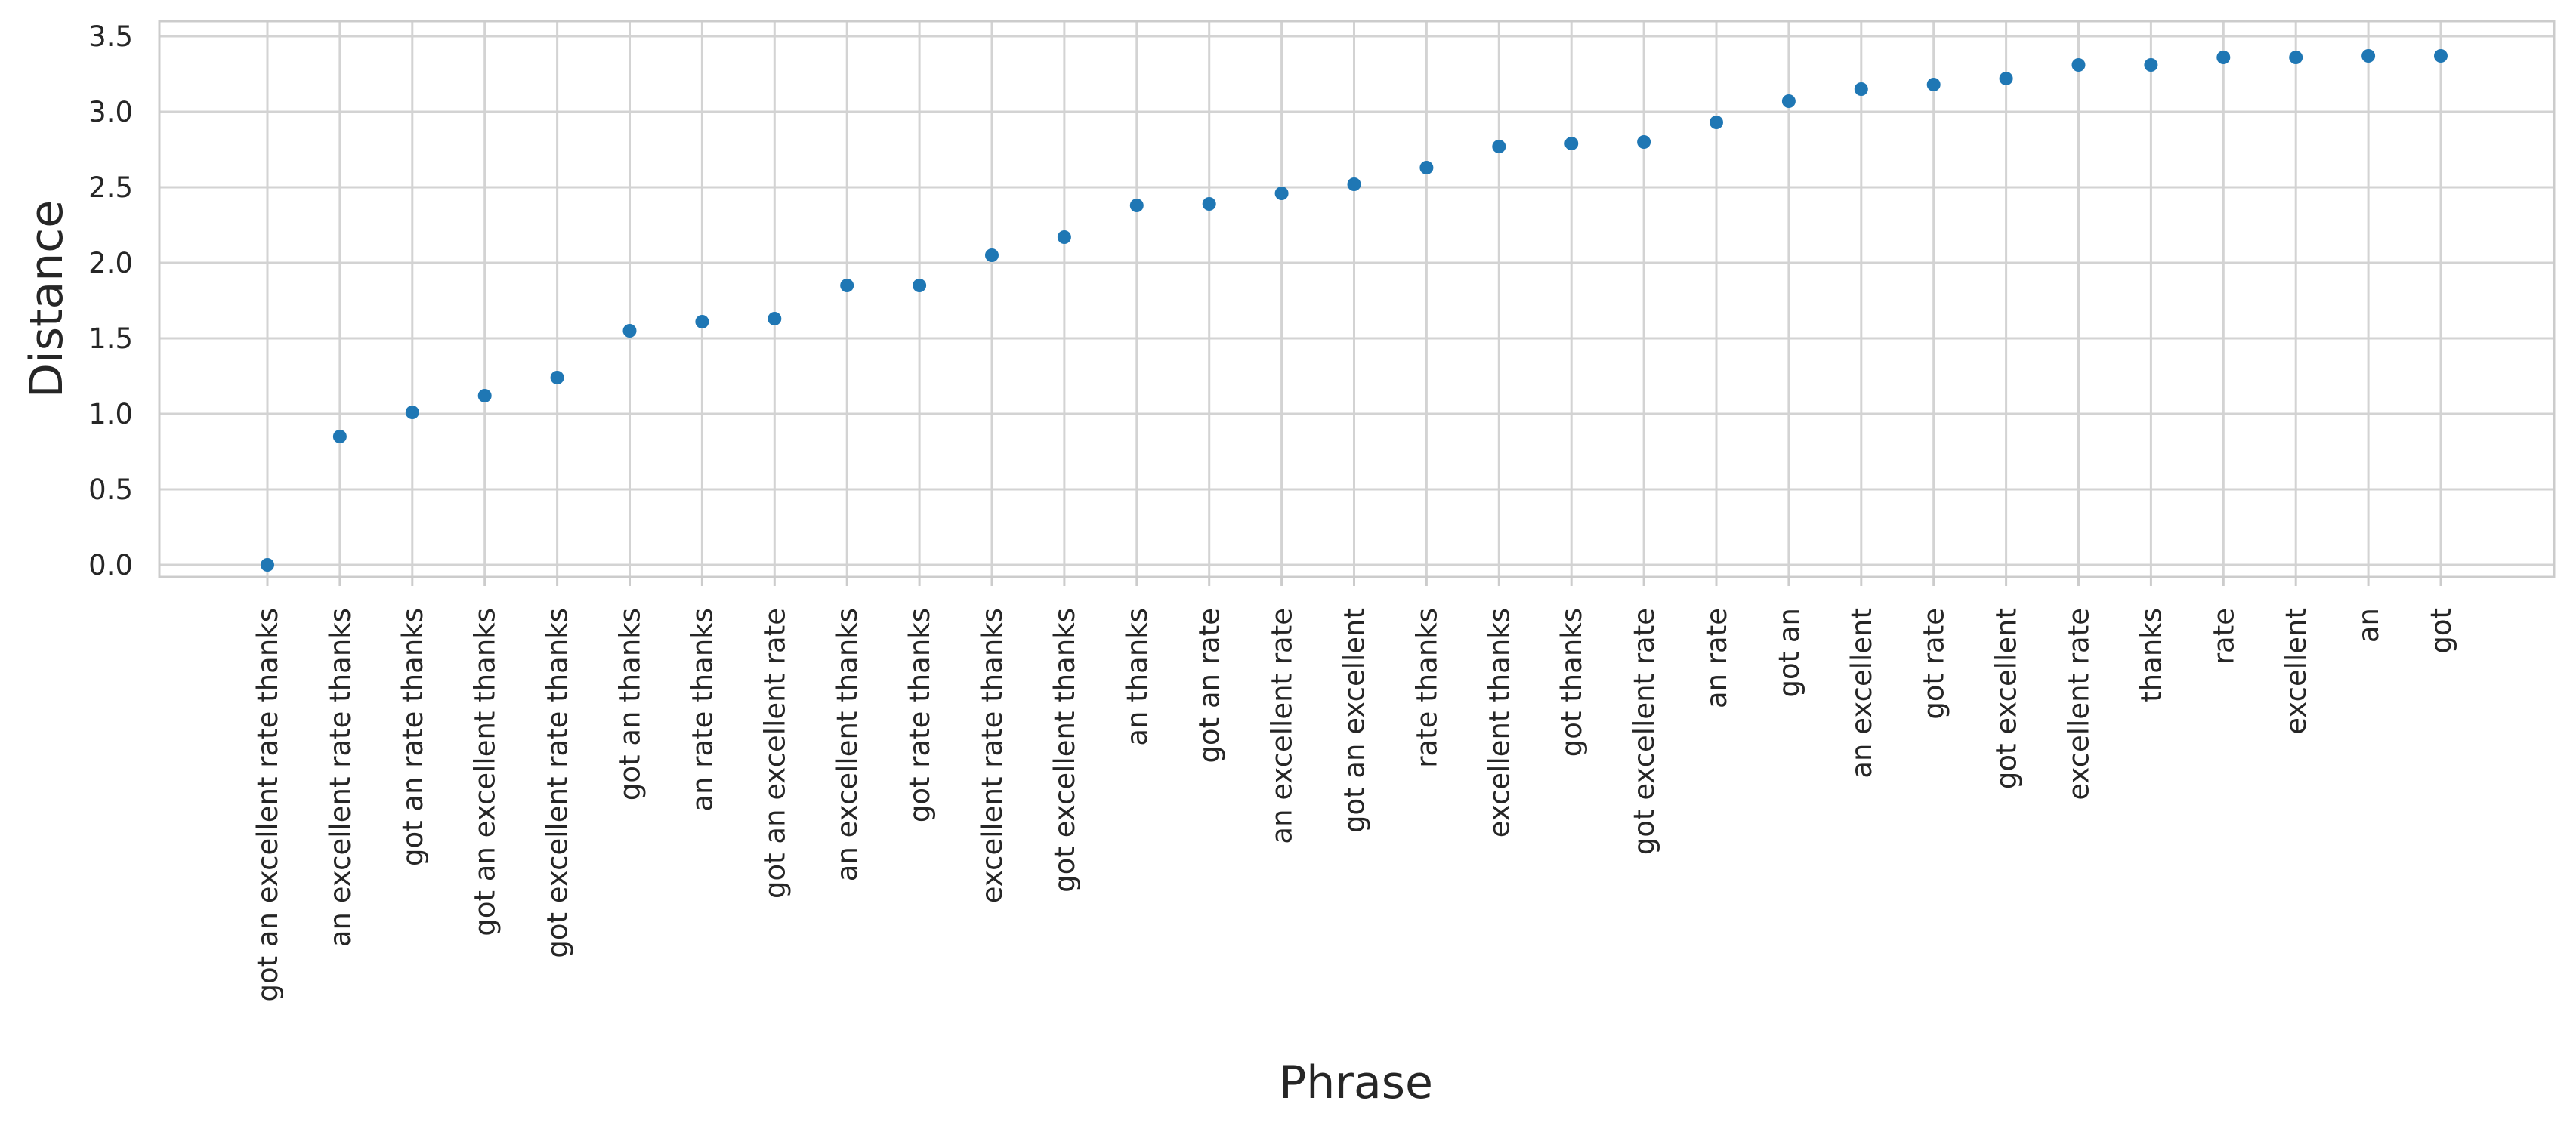 This screenshot has width=2576, height=1135. What do you see at coordinates (110, 489) in the screenshot?
I see `y-tick-label: 0.5` at bounding box center [110, 489].